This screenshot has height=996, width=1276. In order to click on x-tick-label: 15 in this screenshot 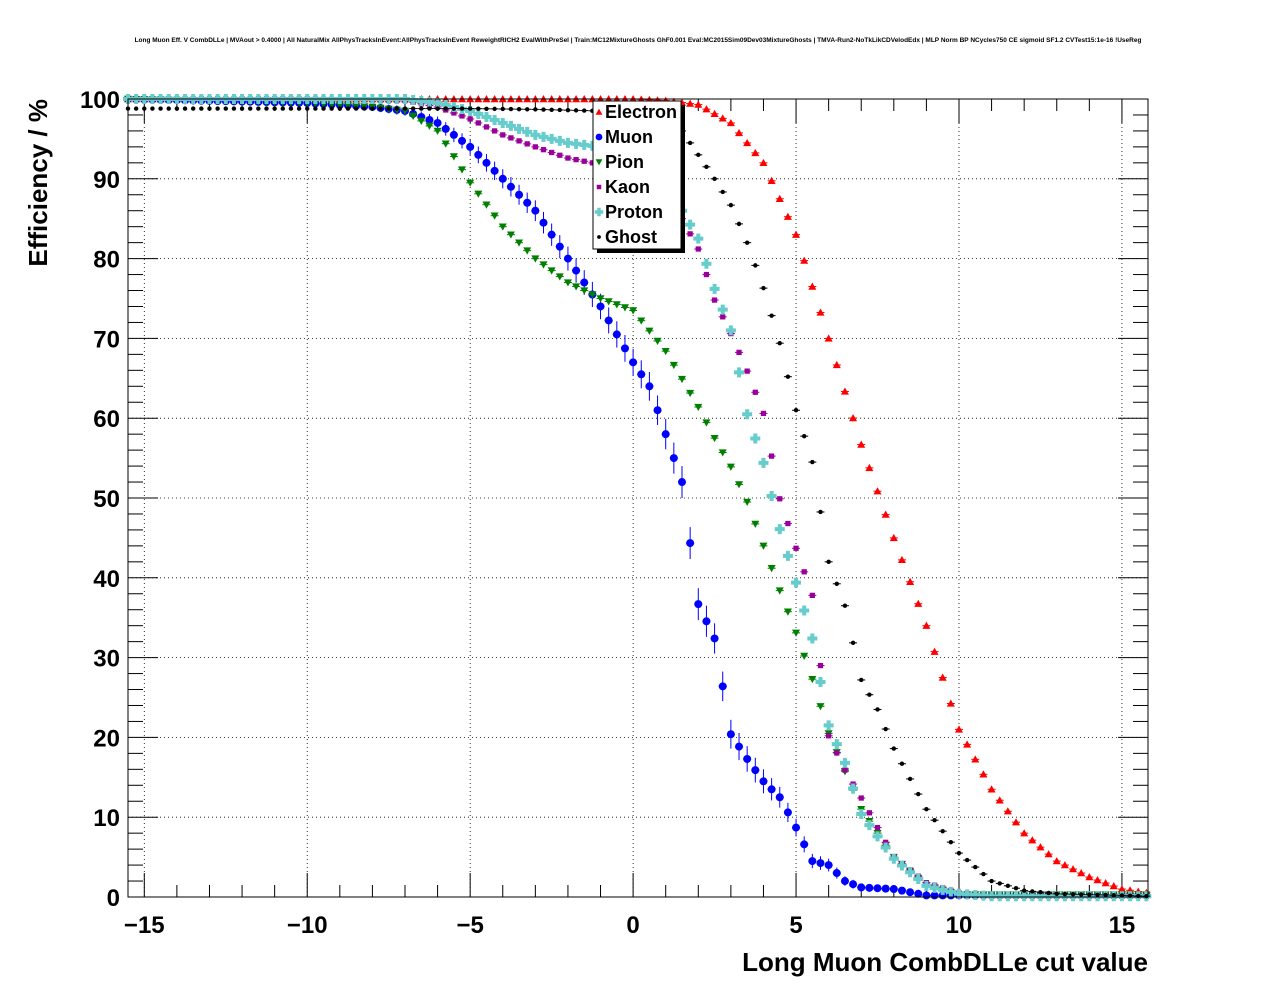, I will do `click(1122, 925)`.